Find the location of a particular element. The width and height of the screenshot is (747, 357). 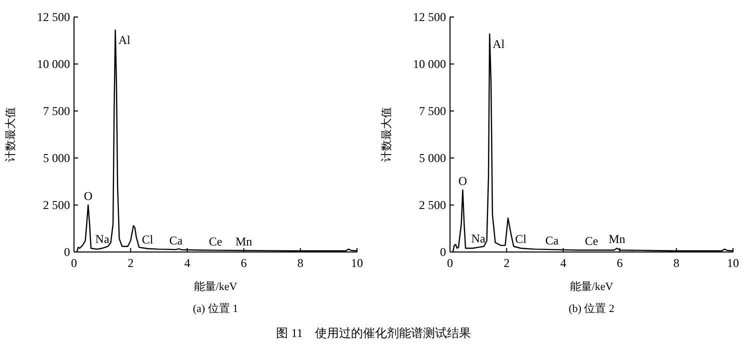

text: (a) 位置 1 is located at coordinates (215, 309).